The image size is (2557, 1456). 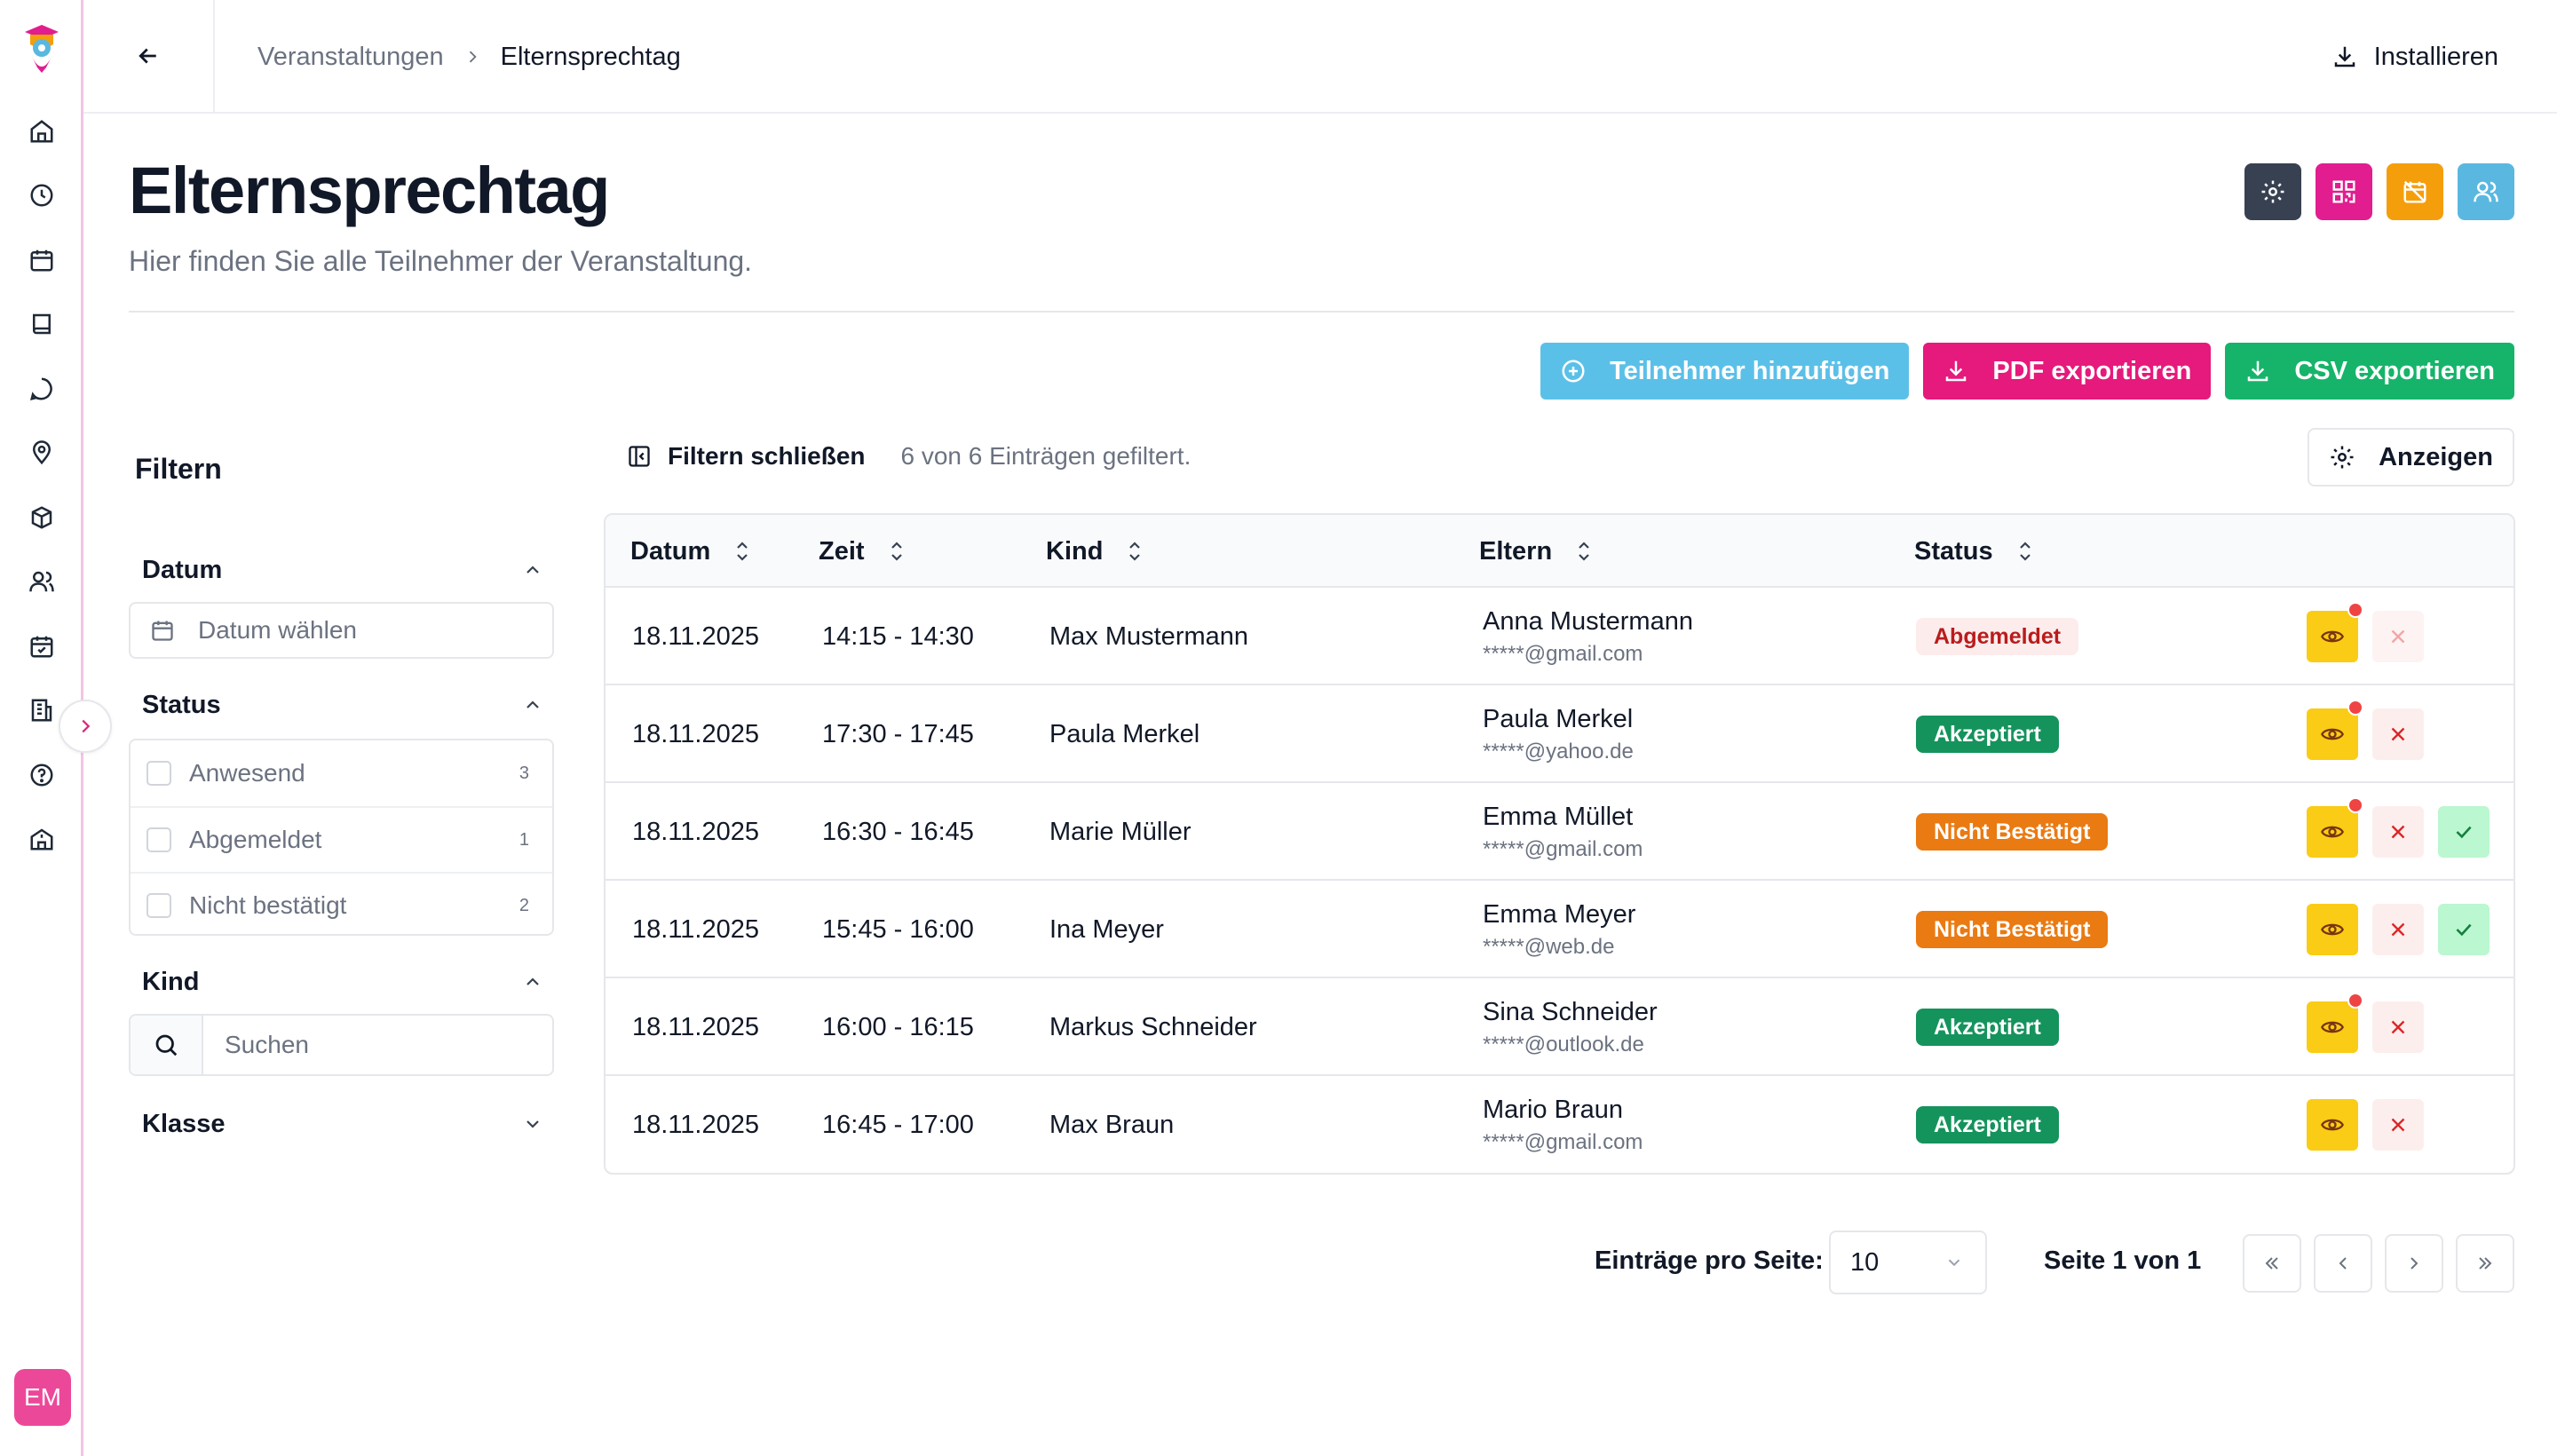 I want to click on cell-child: Marie Müller, so click(x=1120, y=831).